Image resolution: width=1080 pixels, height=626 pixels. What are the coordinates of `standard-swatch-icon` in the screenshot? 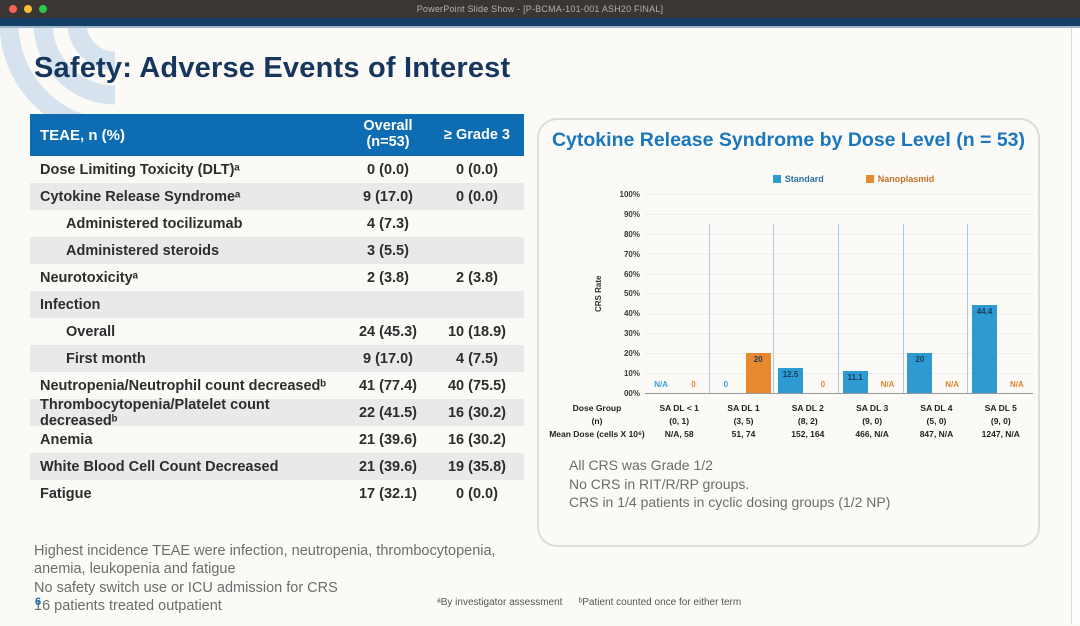 It's located at (776, 179).